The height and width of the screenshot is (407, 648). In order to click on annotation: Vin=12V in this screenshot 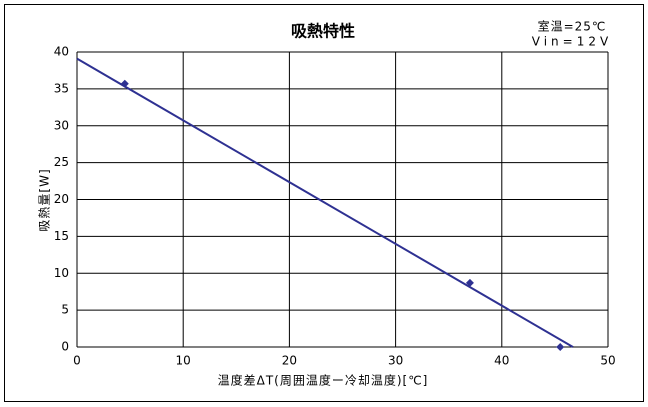, I will do `click(572, 42)`.